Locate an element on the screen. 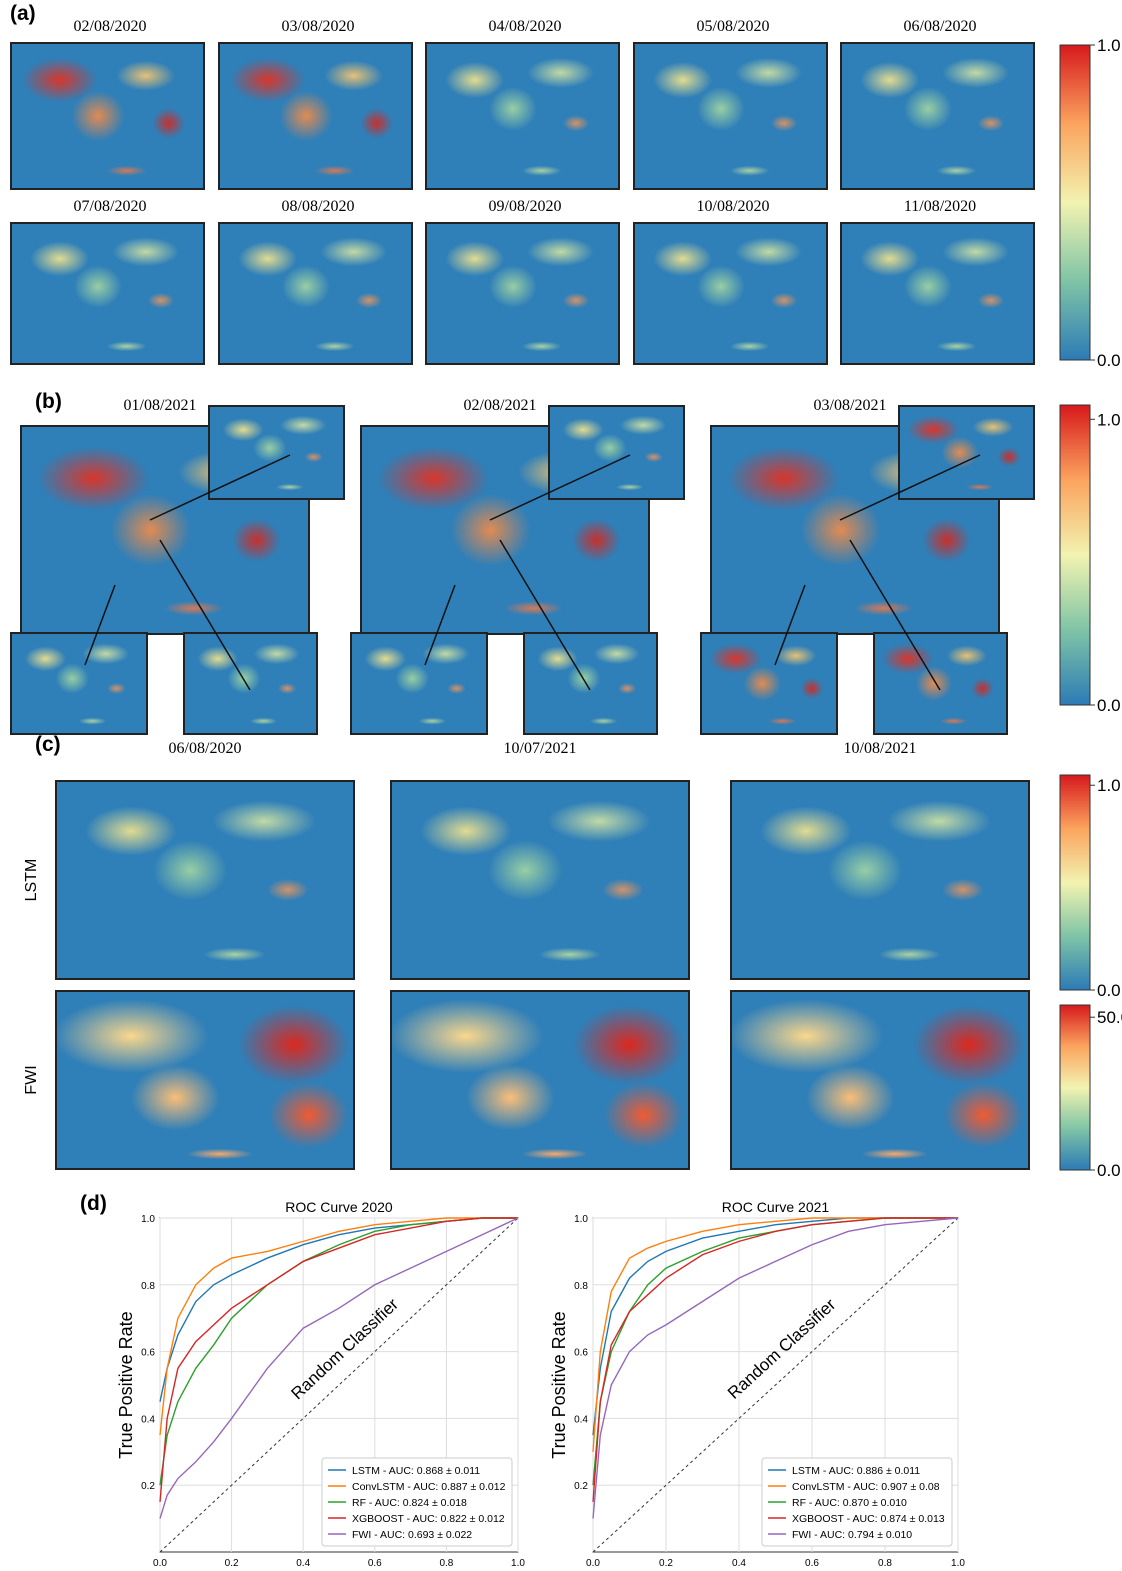  x-axis-label: False Positive Rate is located at coordinates (775, 1569).